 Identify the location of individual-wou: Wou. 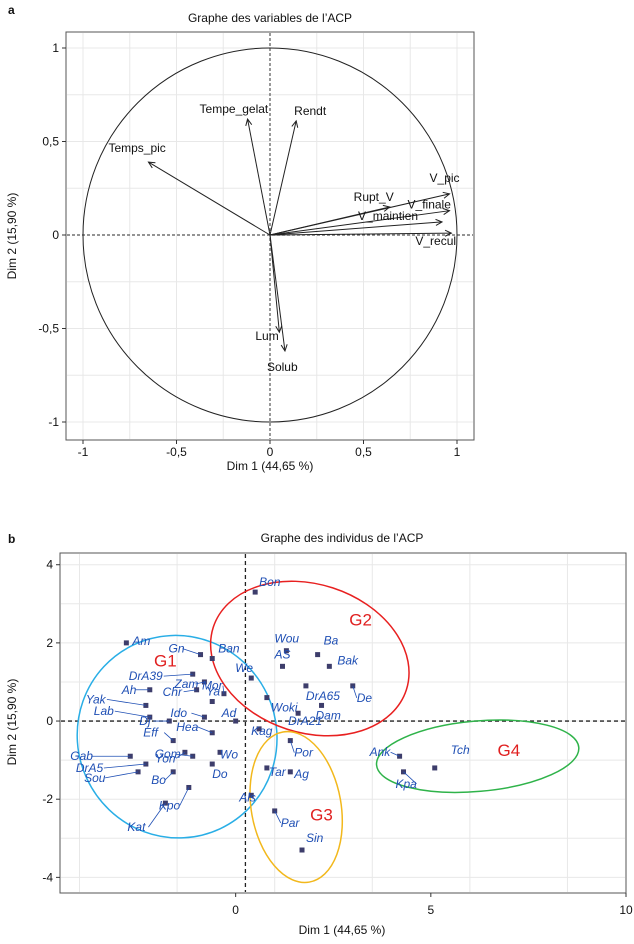
(286, 643).